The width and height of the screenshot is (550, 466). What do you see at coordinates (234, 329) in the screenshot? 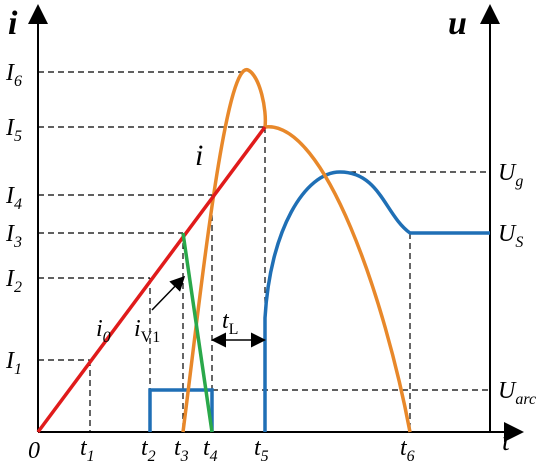
I see `tl-label-subscript: L` at bounding box center [234, 329].